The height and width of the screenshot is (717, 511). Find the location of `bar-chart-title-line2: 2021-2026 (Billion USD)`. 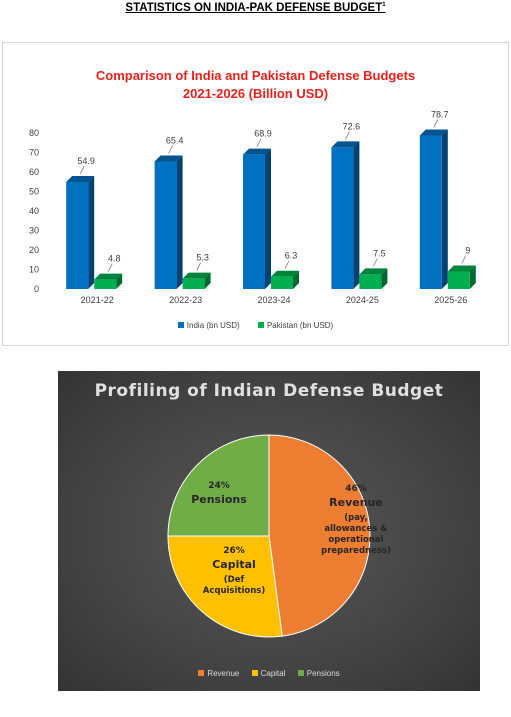

bar-chart-title-line2: 2021-2026 (Billion USD) is located at coordinates (255, 93).